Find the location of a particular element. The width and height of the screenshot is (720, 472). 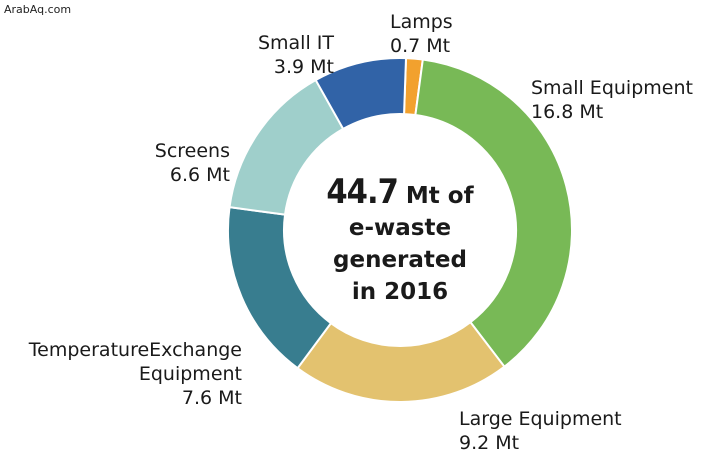

label-large-equipment-value: 9.2 Mt is located at coordinates (489, 443).